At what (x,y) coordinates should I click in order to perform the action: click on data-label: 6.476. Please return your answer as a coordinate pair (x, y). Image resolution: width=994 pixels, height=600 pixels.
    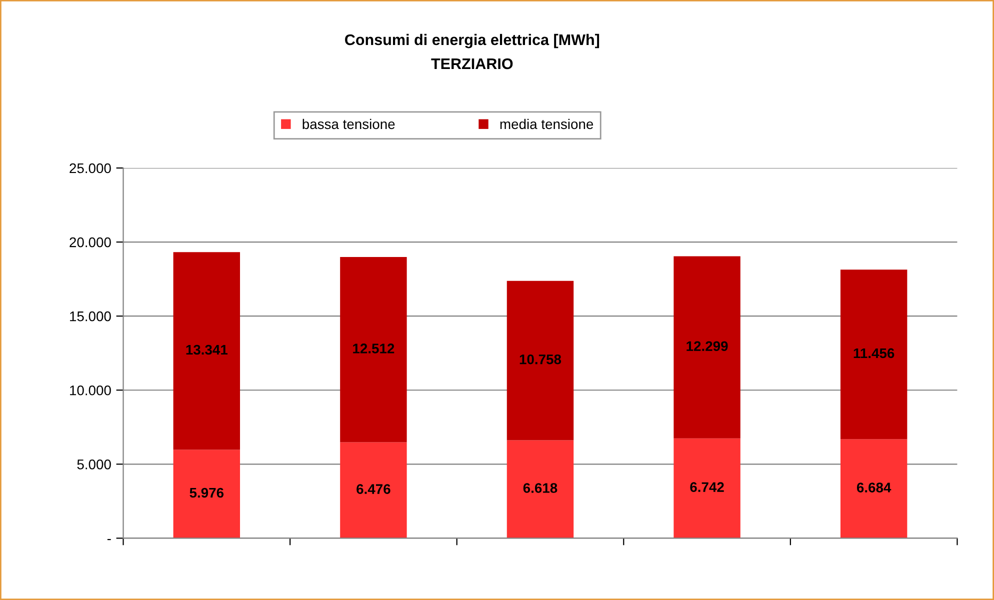
    Looking at the image, I should click on (373, 489).